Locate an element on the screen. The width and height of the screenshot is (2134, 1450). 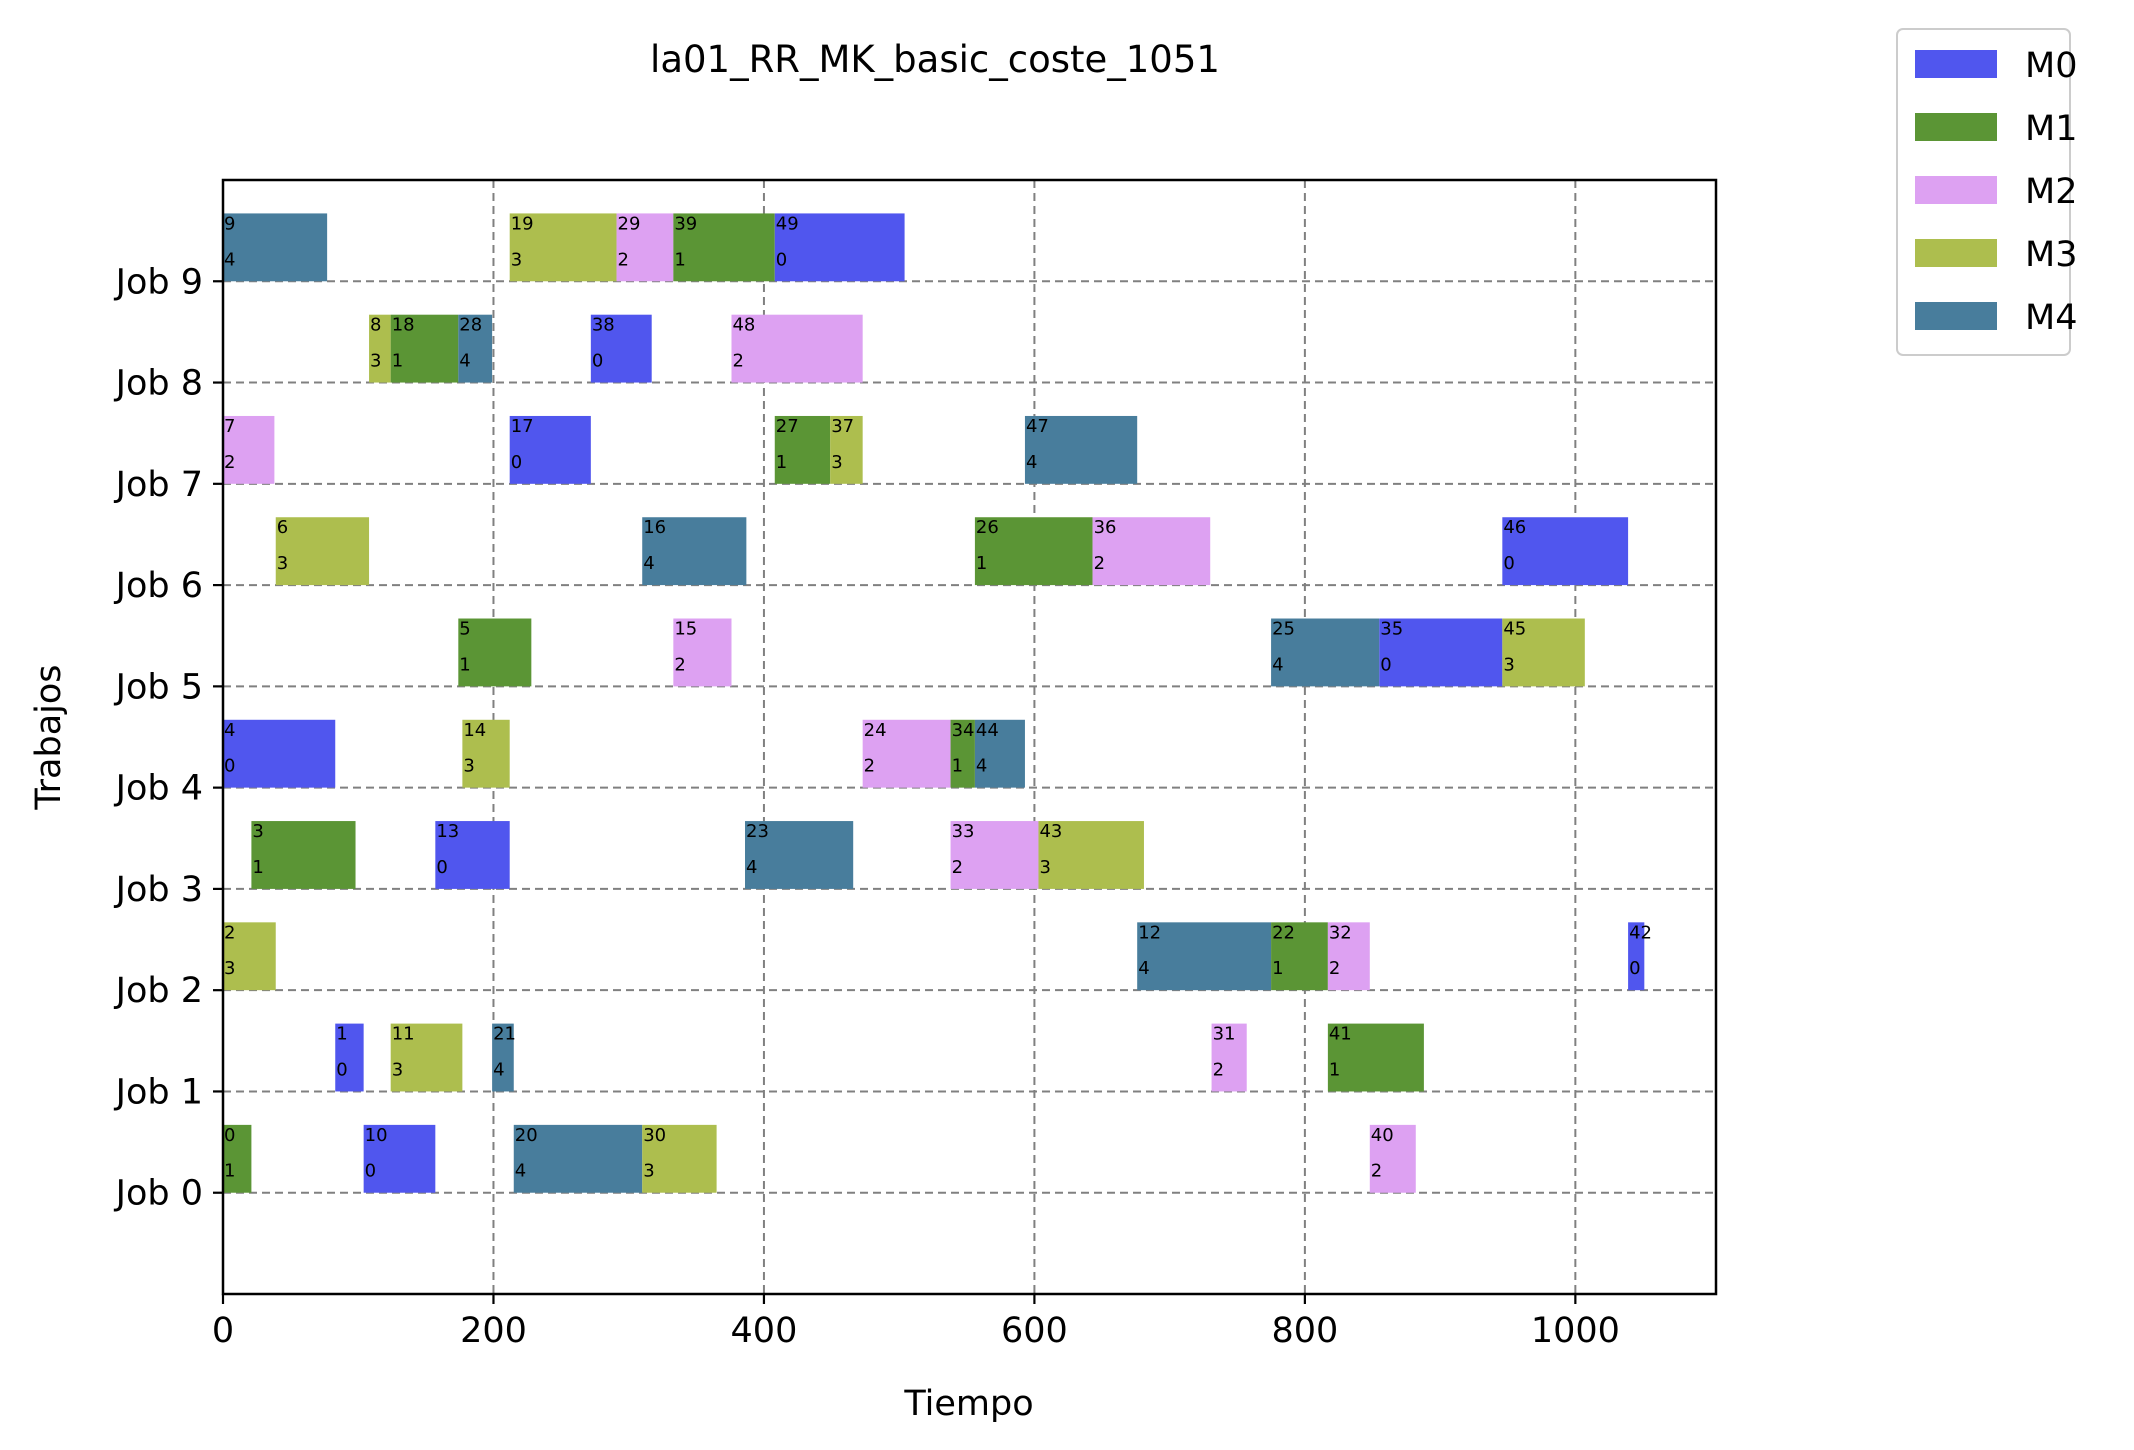
task-22: 22 1 is located at coordinates (1299, 956).